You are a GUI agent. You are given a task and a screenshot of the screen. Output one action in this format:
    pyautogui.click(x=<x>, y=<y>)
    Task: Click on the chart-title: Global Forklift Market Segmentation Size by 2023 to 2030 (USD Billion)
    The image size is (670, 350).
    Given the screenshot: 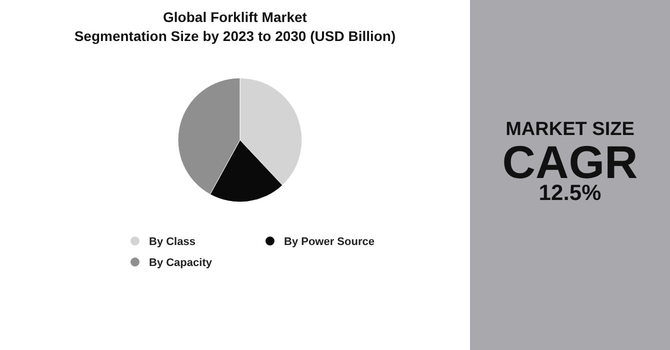 What is the action you would take?
    pyautogui.click(x=235, y=26)
    